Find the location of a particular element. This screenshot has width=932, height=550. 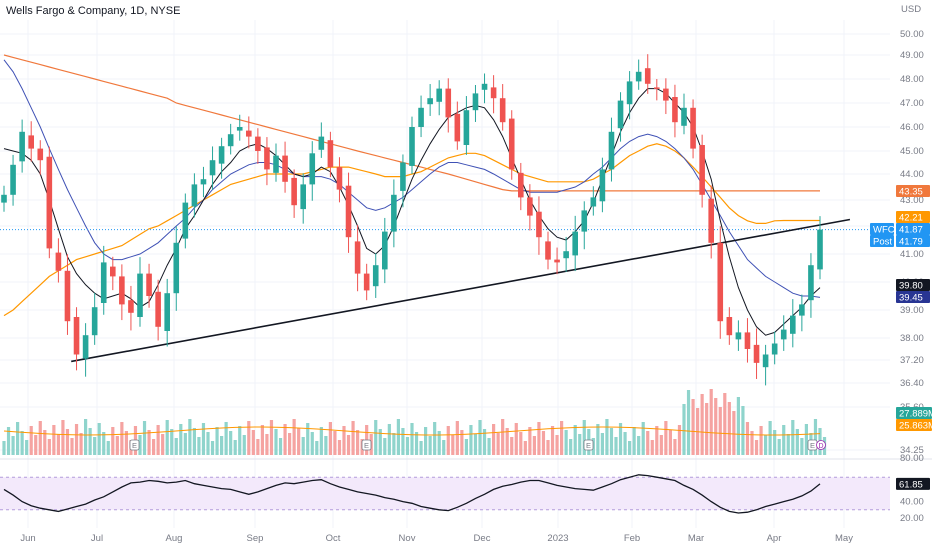

price-tick-label: 47.00 is located at coordinates (912, 103).